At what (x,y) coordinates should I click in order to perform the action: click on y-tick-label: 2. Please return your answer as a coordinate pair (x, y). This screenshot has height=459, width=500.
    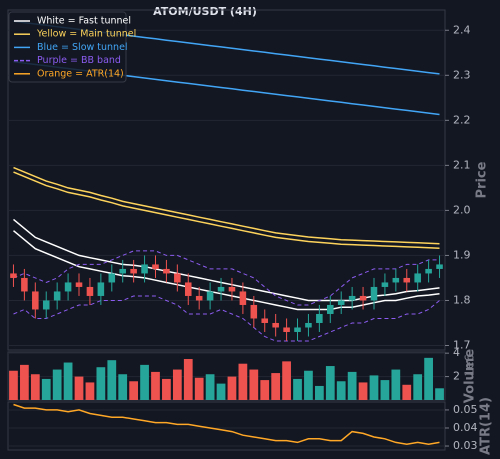
    Looking at the image, I should click on (456, 376).